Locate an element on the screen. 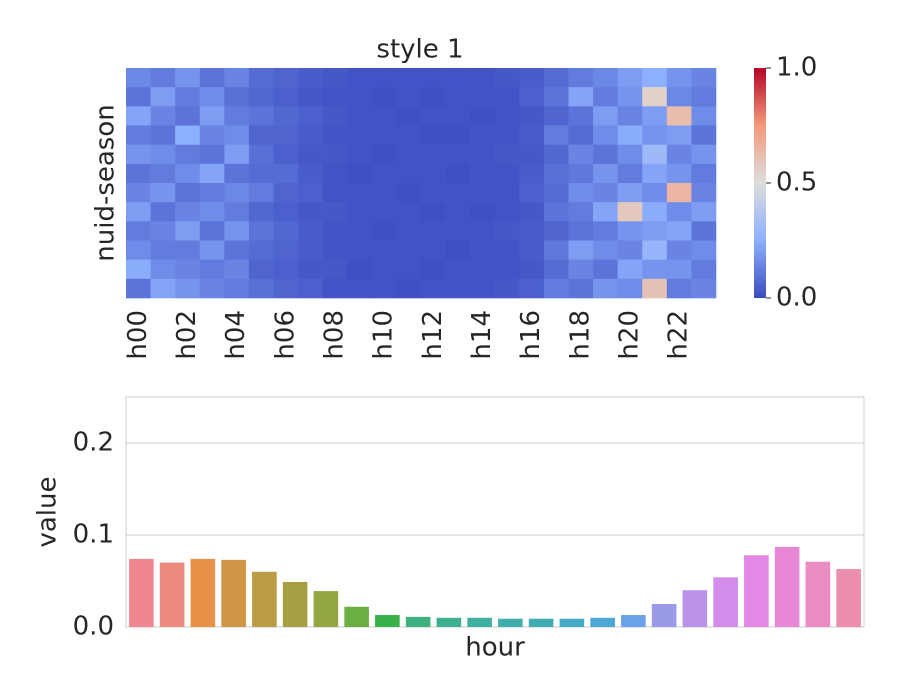 The image size is (900, 700). x-tick-label: h00 is located at coordinates (138, 335).